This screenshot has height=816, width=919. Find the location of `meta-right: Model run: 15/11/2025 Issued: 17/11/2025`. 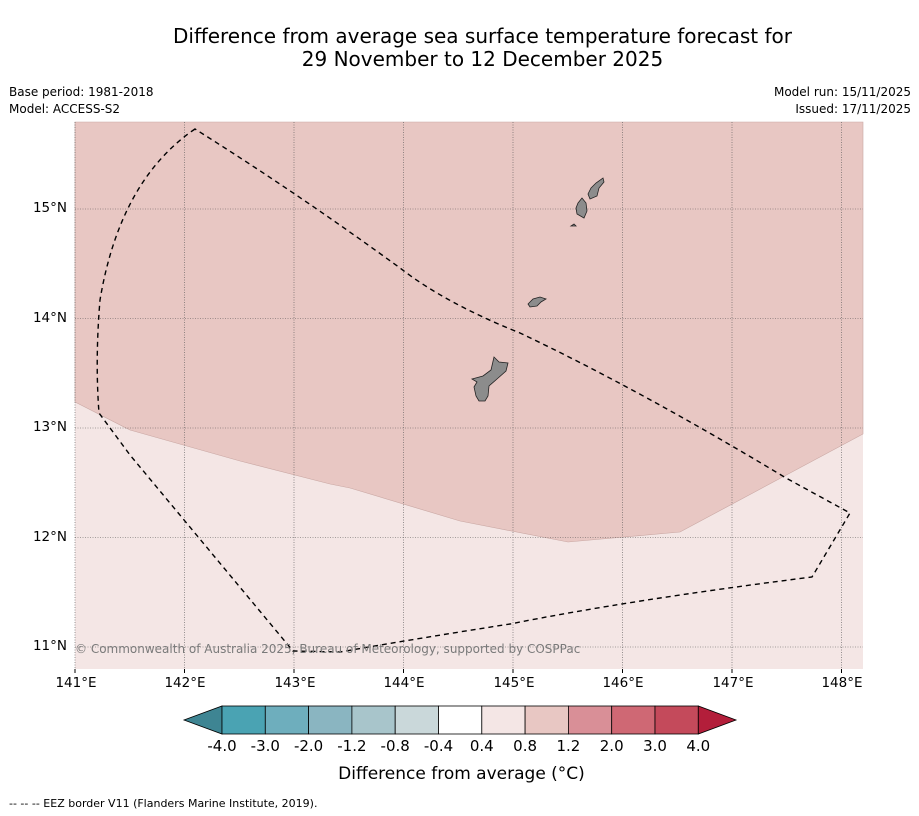

meta-right: Model run: 15/11/2025 Issued: 17/11/2025 is located at coordinates (842, 101).